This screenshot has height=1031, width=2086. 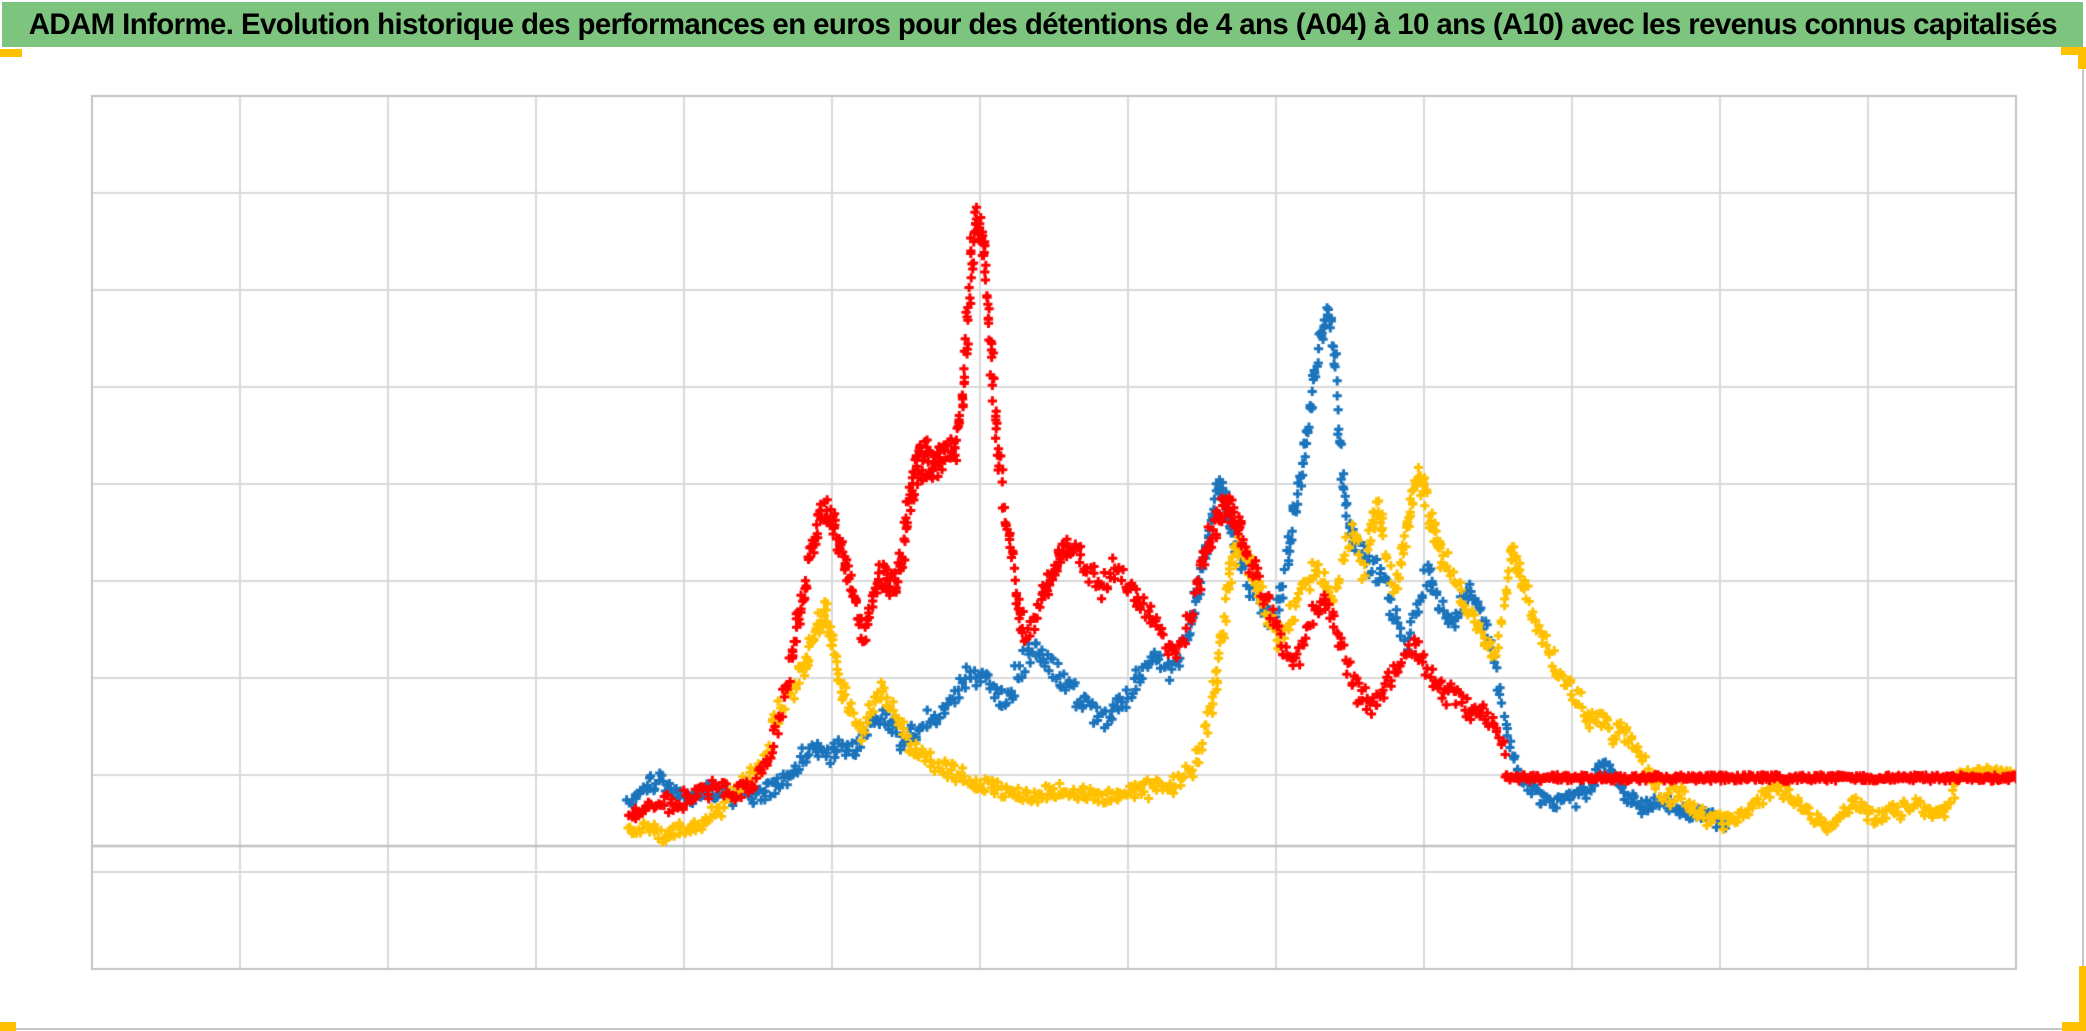 I want to click on corner-accent-top-right-h, so click(x=2073, y=51).